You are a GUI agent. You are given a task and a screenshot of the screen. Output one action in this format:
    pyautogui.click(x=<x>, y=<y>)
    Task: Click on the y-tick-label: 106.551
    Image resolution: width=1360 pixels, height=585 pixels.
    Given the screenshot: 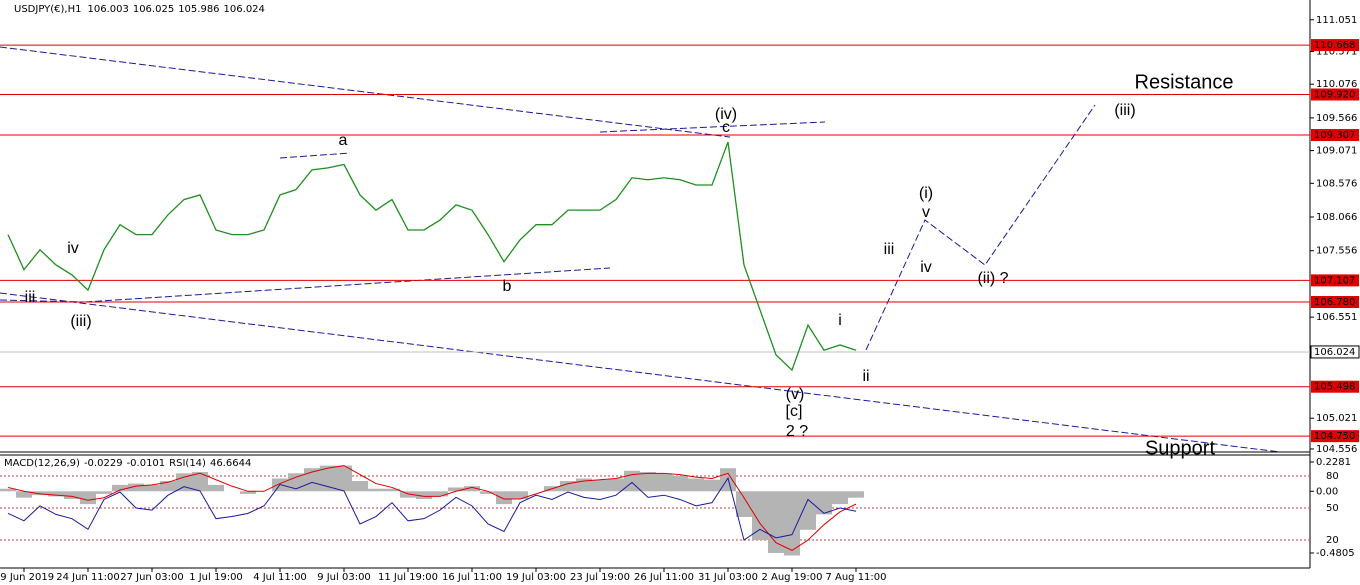 What is the action you would take?
    pyautogui.click(x=1336, y=317)
    